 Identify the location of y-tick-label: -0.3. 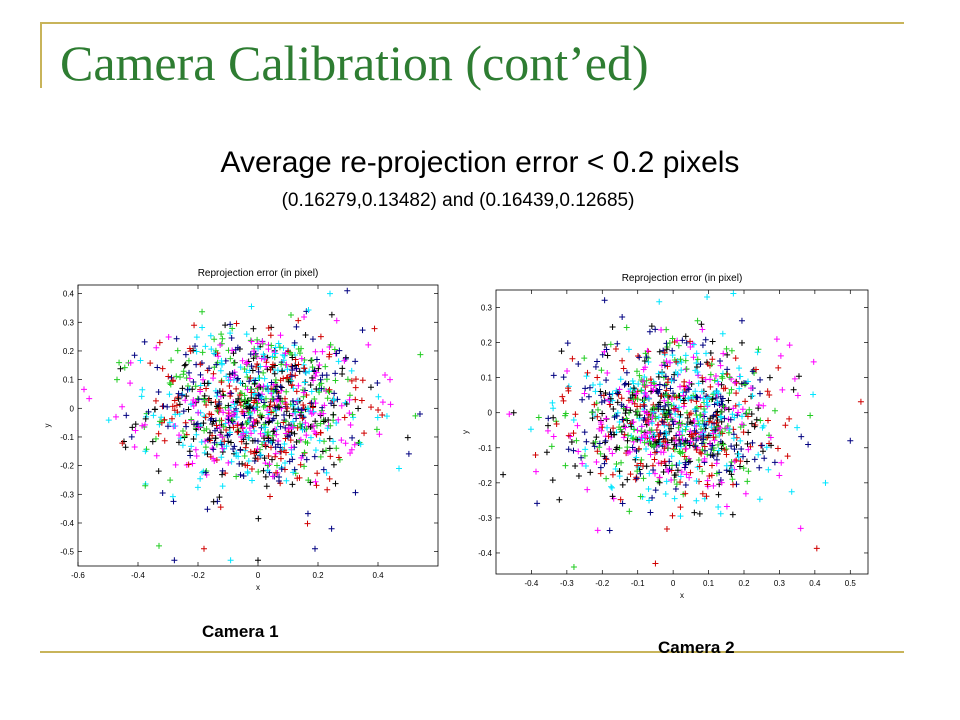
(67, 494).